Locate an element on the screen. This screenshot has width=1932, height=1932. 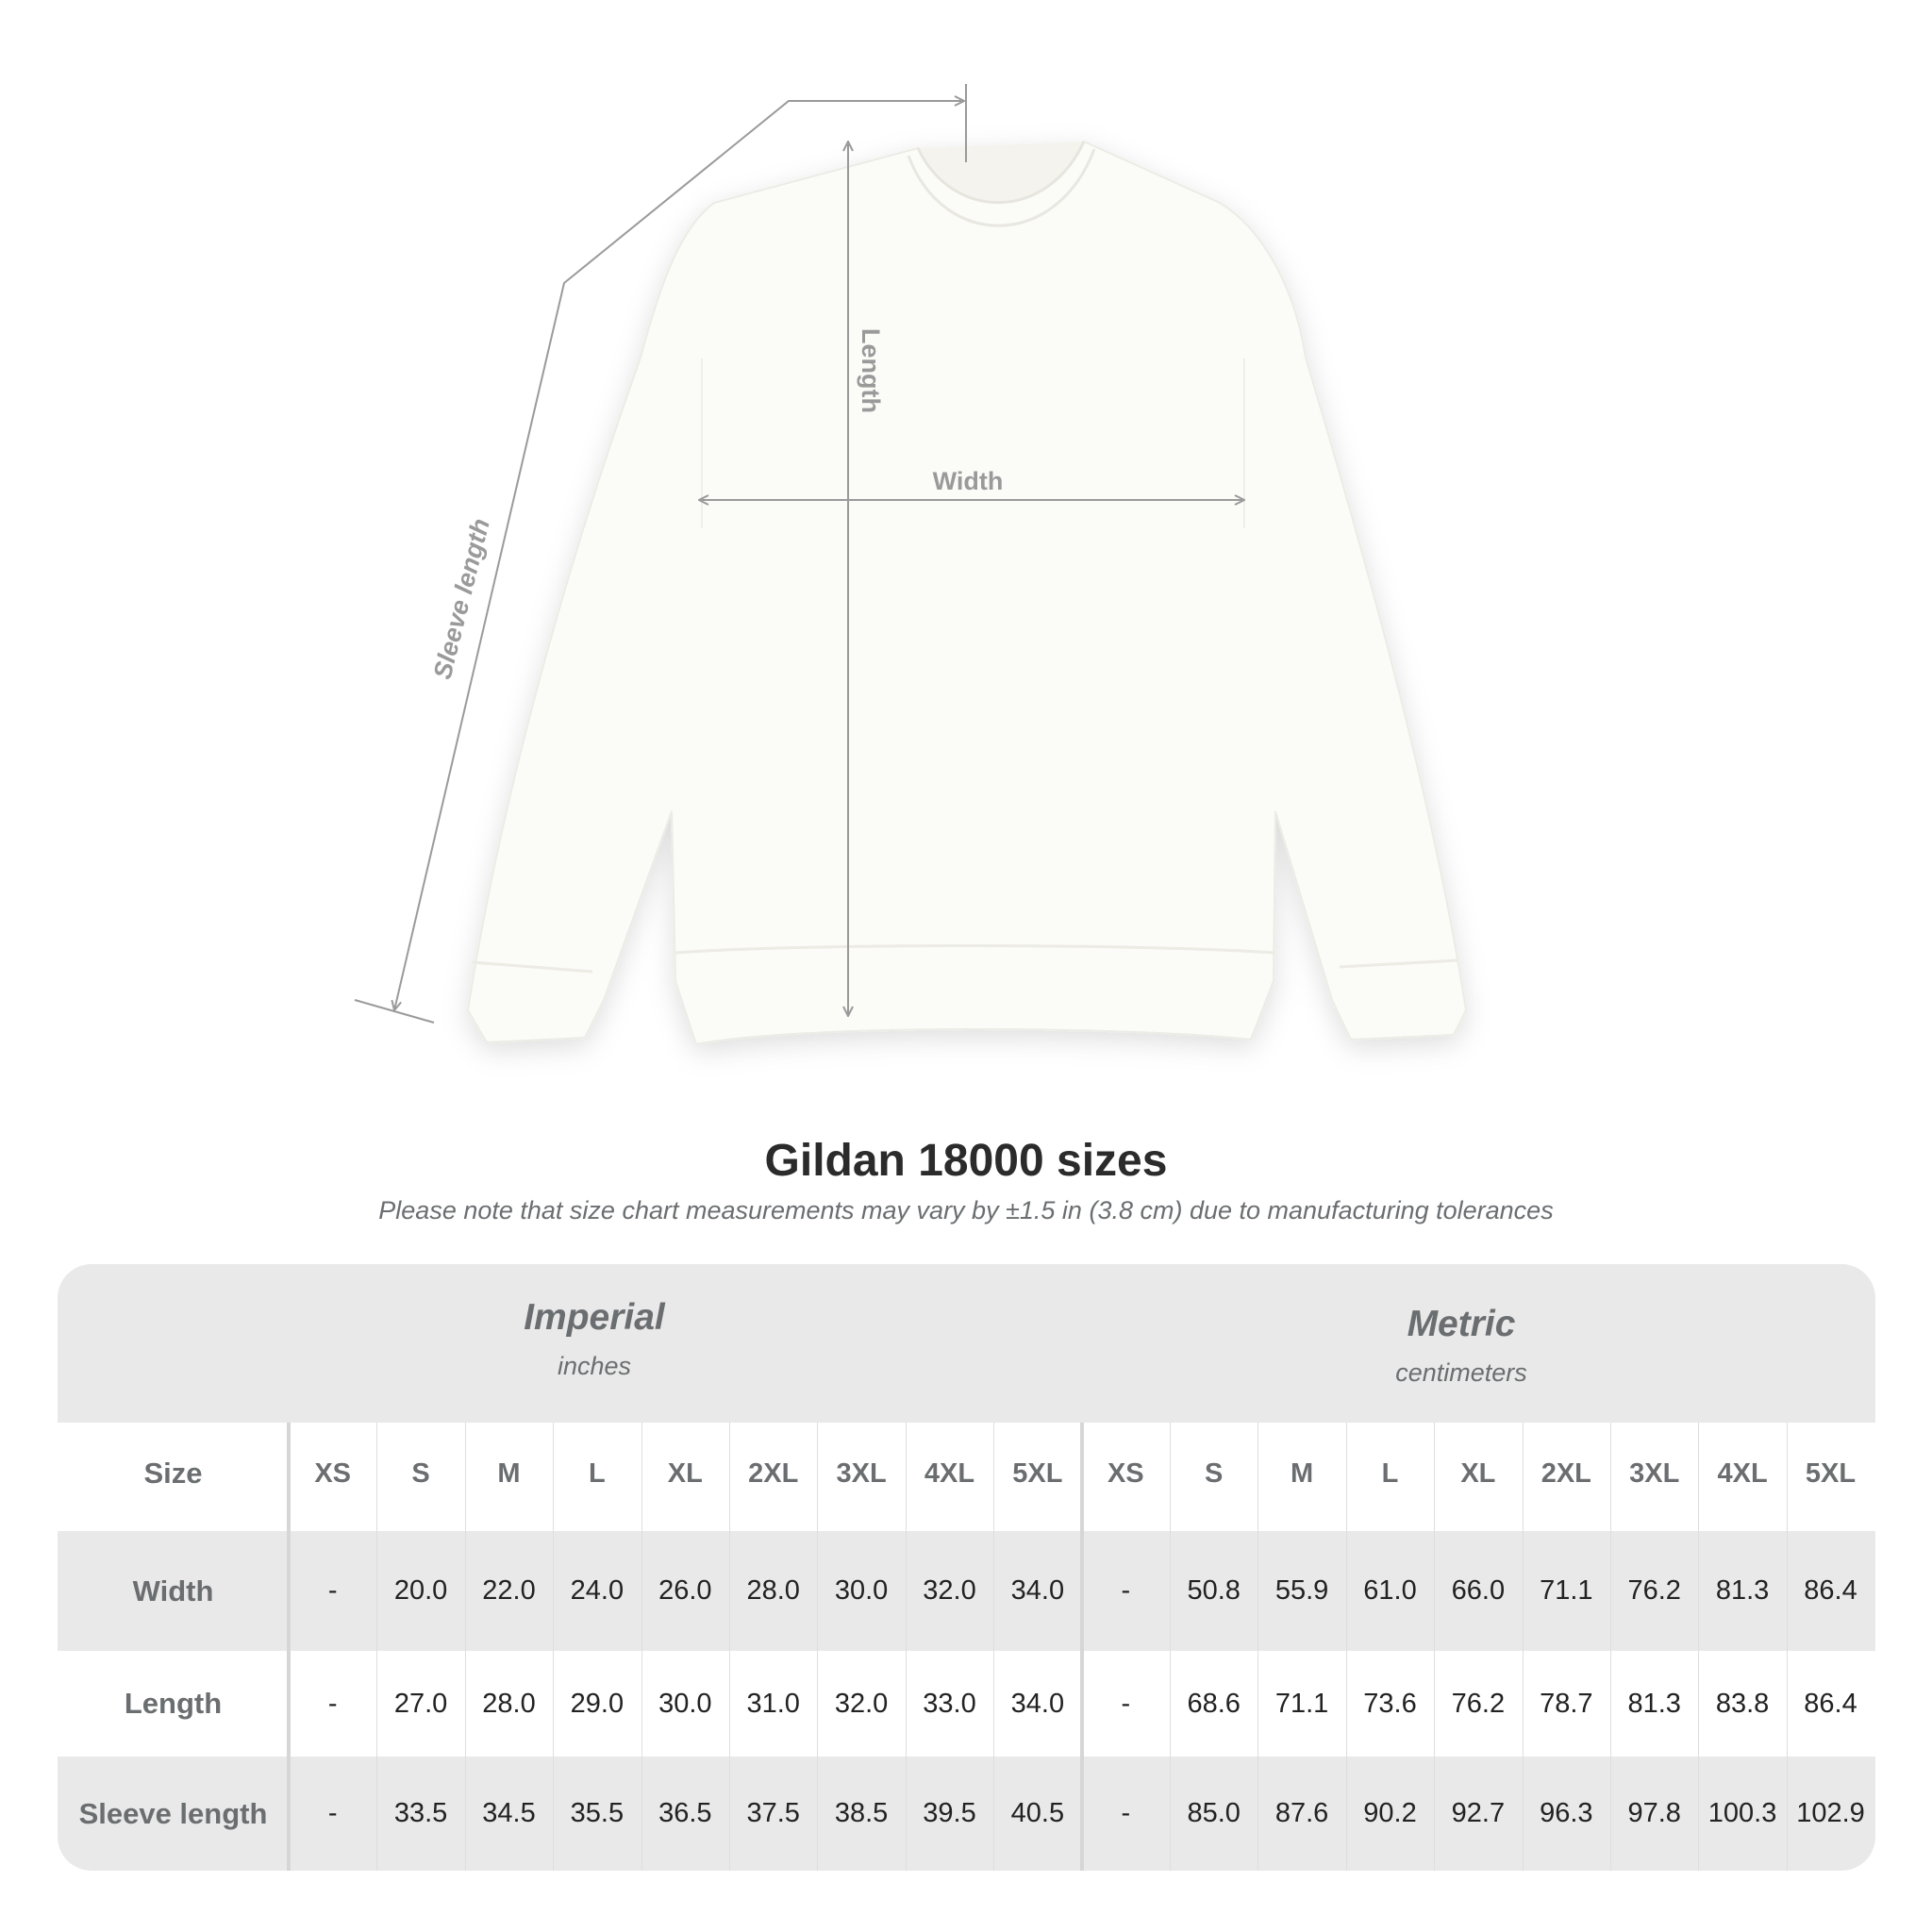
table-cell: 24.0 is located at coordinates (598, 1591).